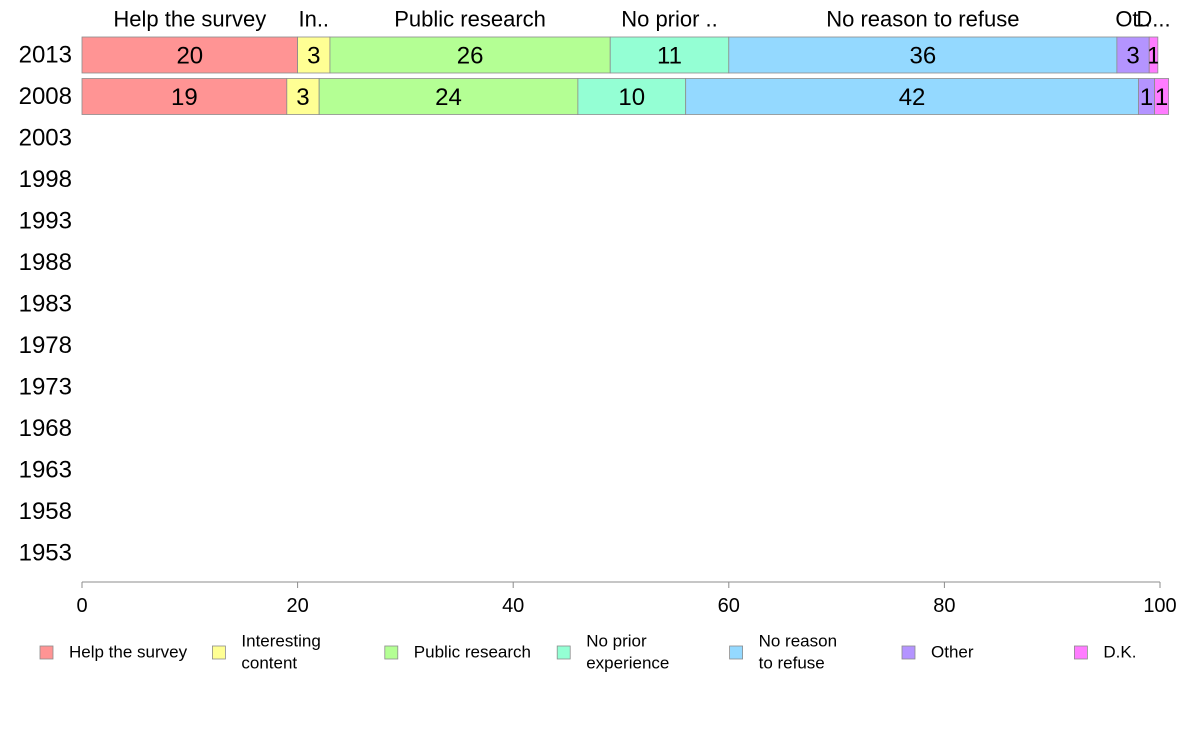 Image resolution: width=1188 pixels, height=736 pixels. I want to click on segment-header-label: Public research, so click(470, 19).